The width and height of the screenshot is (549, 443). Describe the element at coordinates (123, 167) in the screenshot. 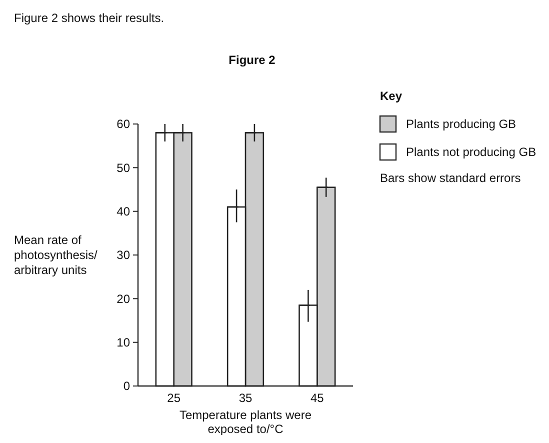

I see `y-tick-label: 50` at that location.